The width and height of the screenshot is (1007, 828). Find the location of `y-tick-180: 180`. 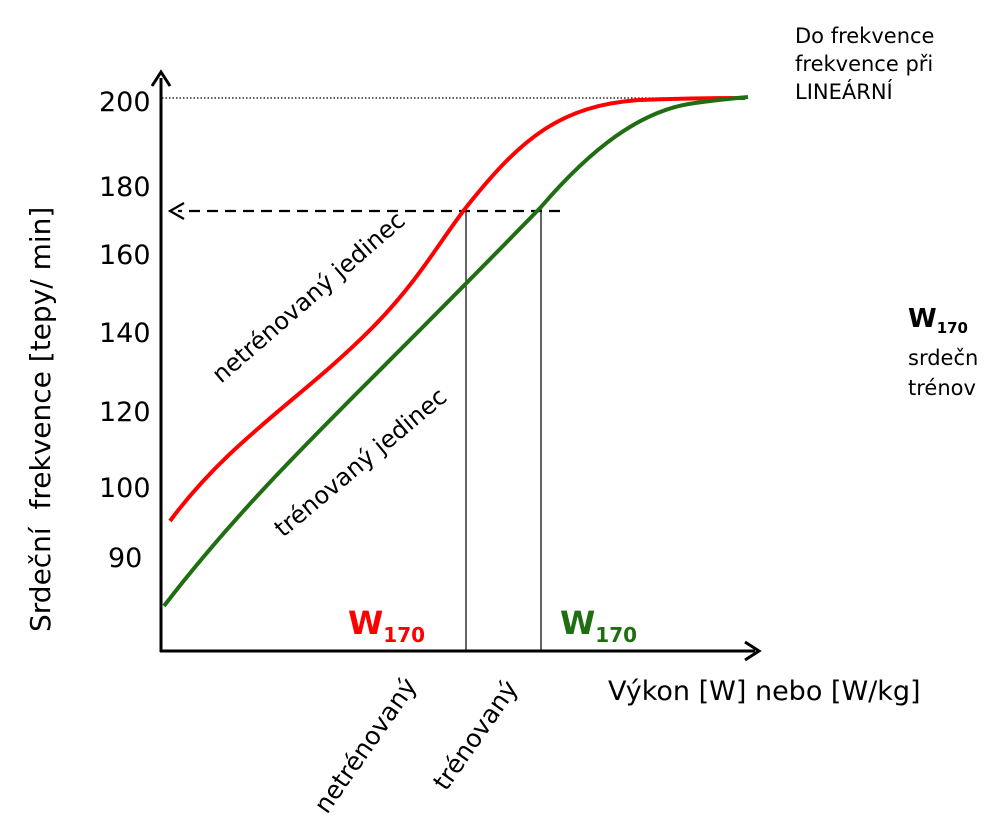

y-tick-180: 180 is located at coordinates (125, 187).